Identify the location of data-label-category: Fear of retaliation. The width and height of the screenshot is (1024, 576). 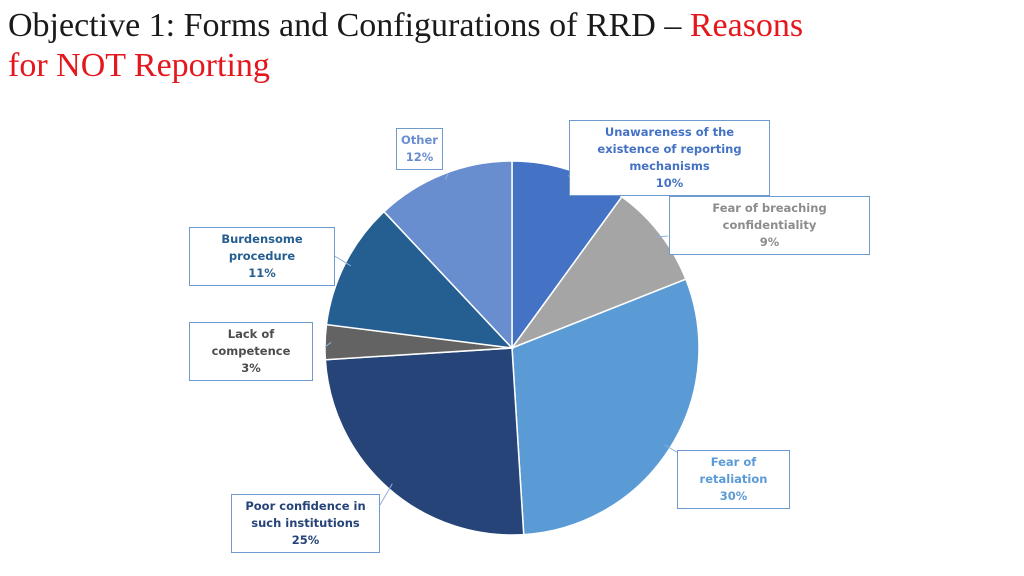
(733, 470).